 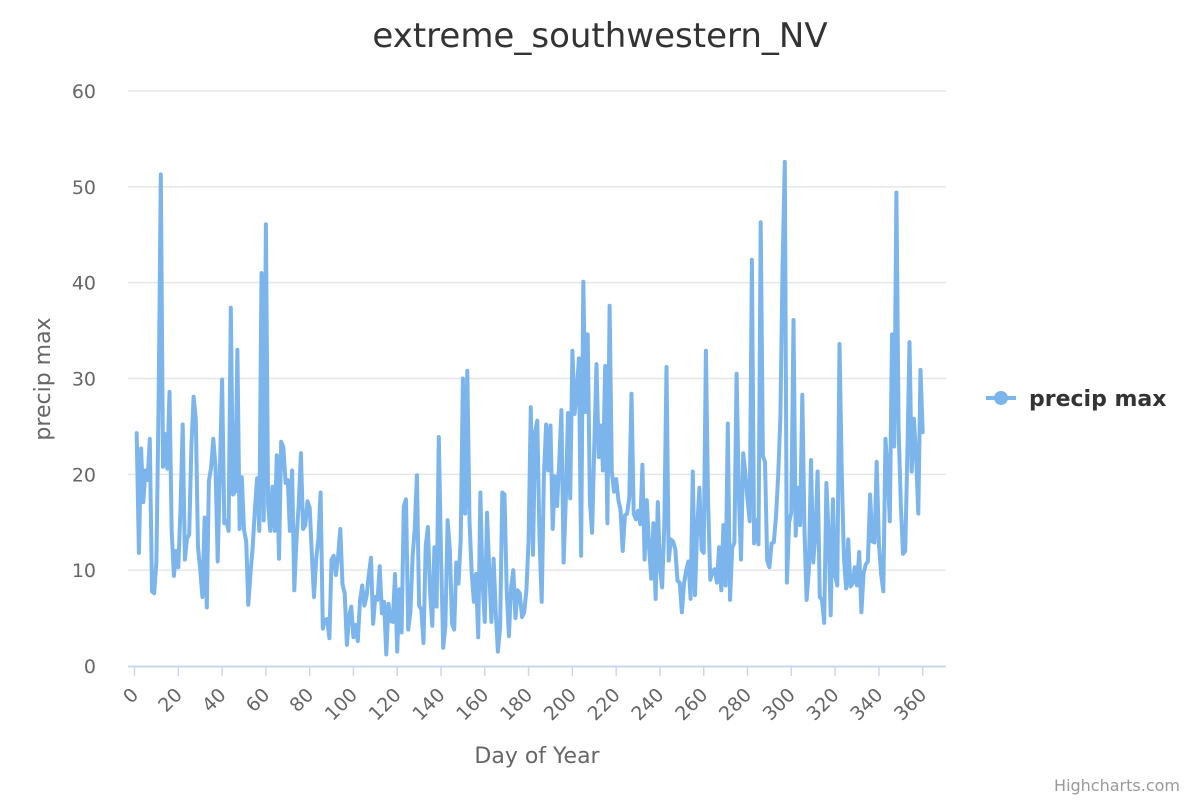 What do you see at coordinates (537, 756) in the screenshot?
I see `x-axis-title: Day of Year` at bounding box center [537, 756].